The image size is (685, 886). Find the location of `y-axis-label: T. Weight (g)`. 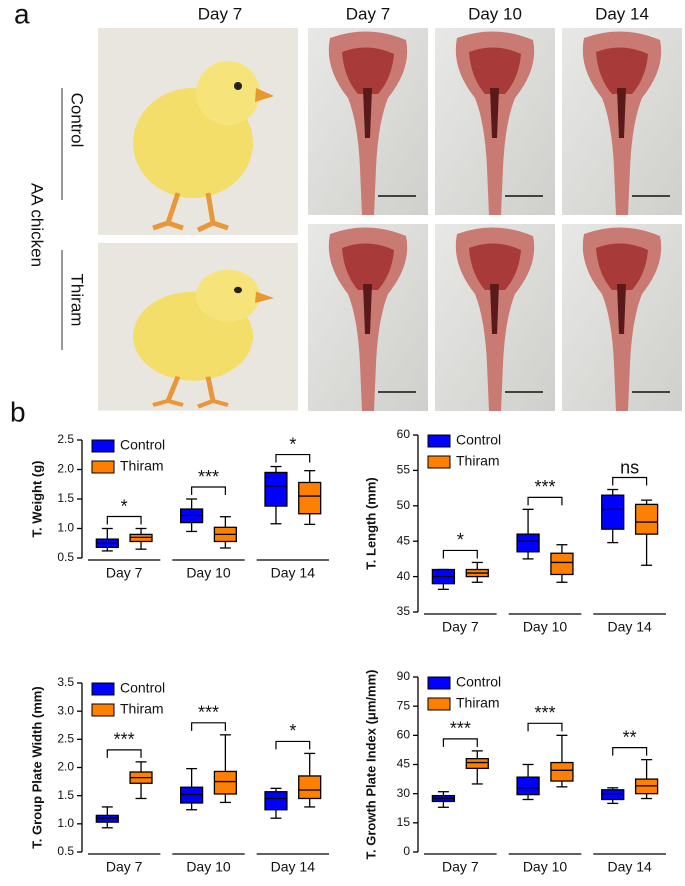

y-axis-label: T. Weight (g) is located at coordinates (36, 498).